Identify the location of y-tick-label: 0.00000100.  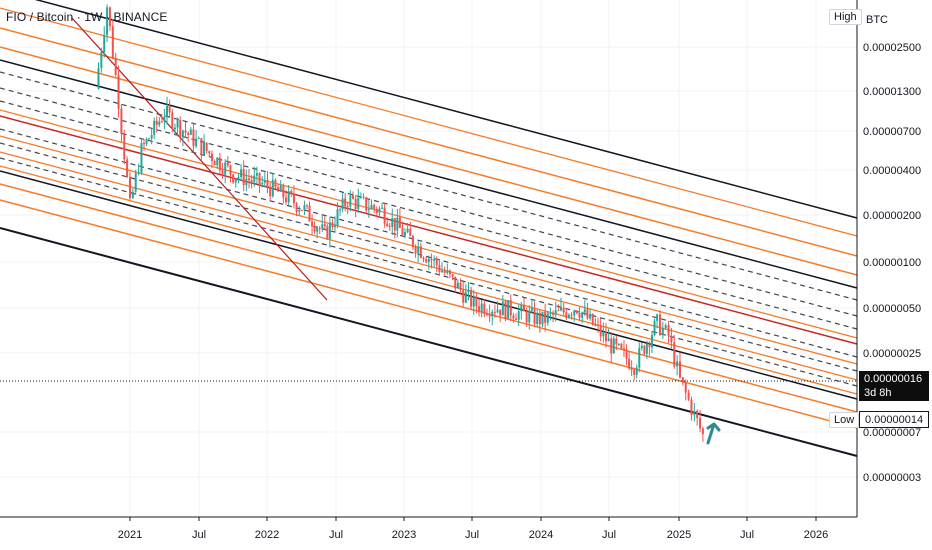
(892, 263).